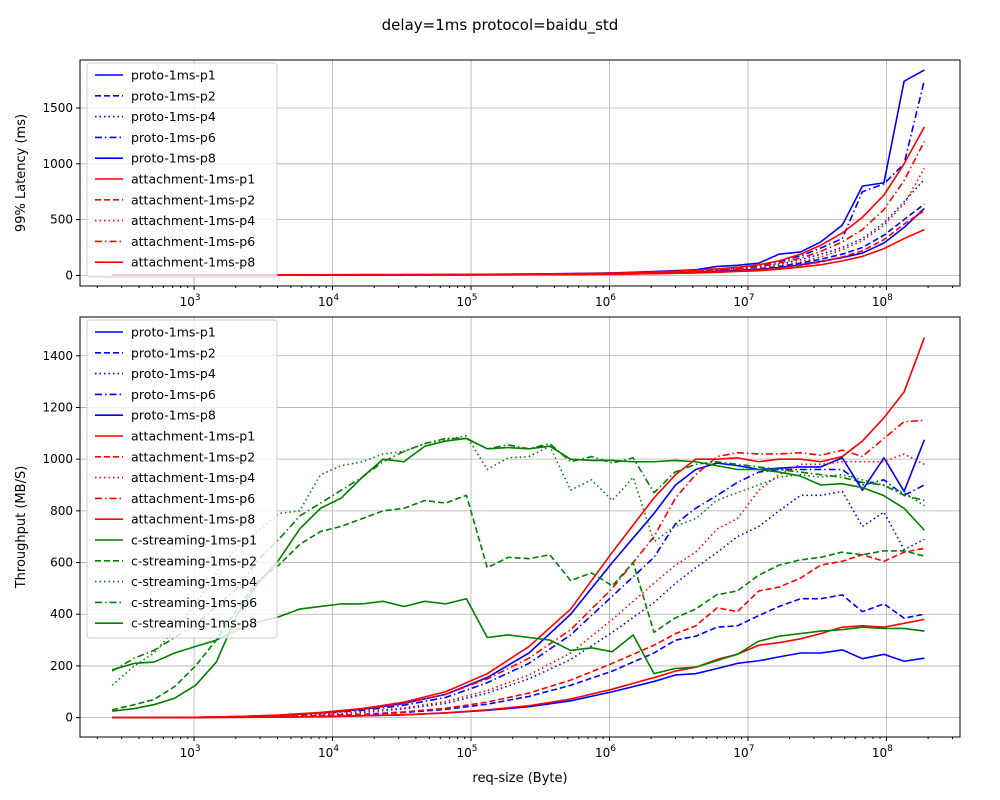 This screenshot has width=1000, height=800. What do you see at coordinates (61, 220) in the screenshot?
I see `y-tick-label: 500` at bounding box center [61, 220].